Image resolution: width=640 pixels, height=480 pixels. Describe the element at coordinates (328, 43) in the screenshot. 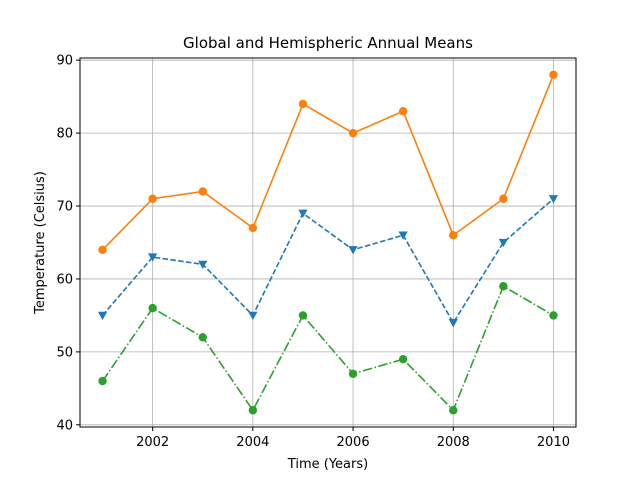

I see `chart-title: Global and Hemispheric Annual Means` at that location.